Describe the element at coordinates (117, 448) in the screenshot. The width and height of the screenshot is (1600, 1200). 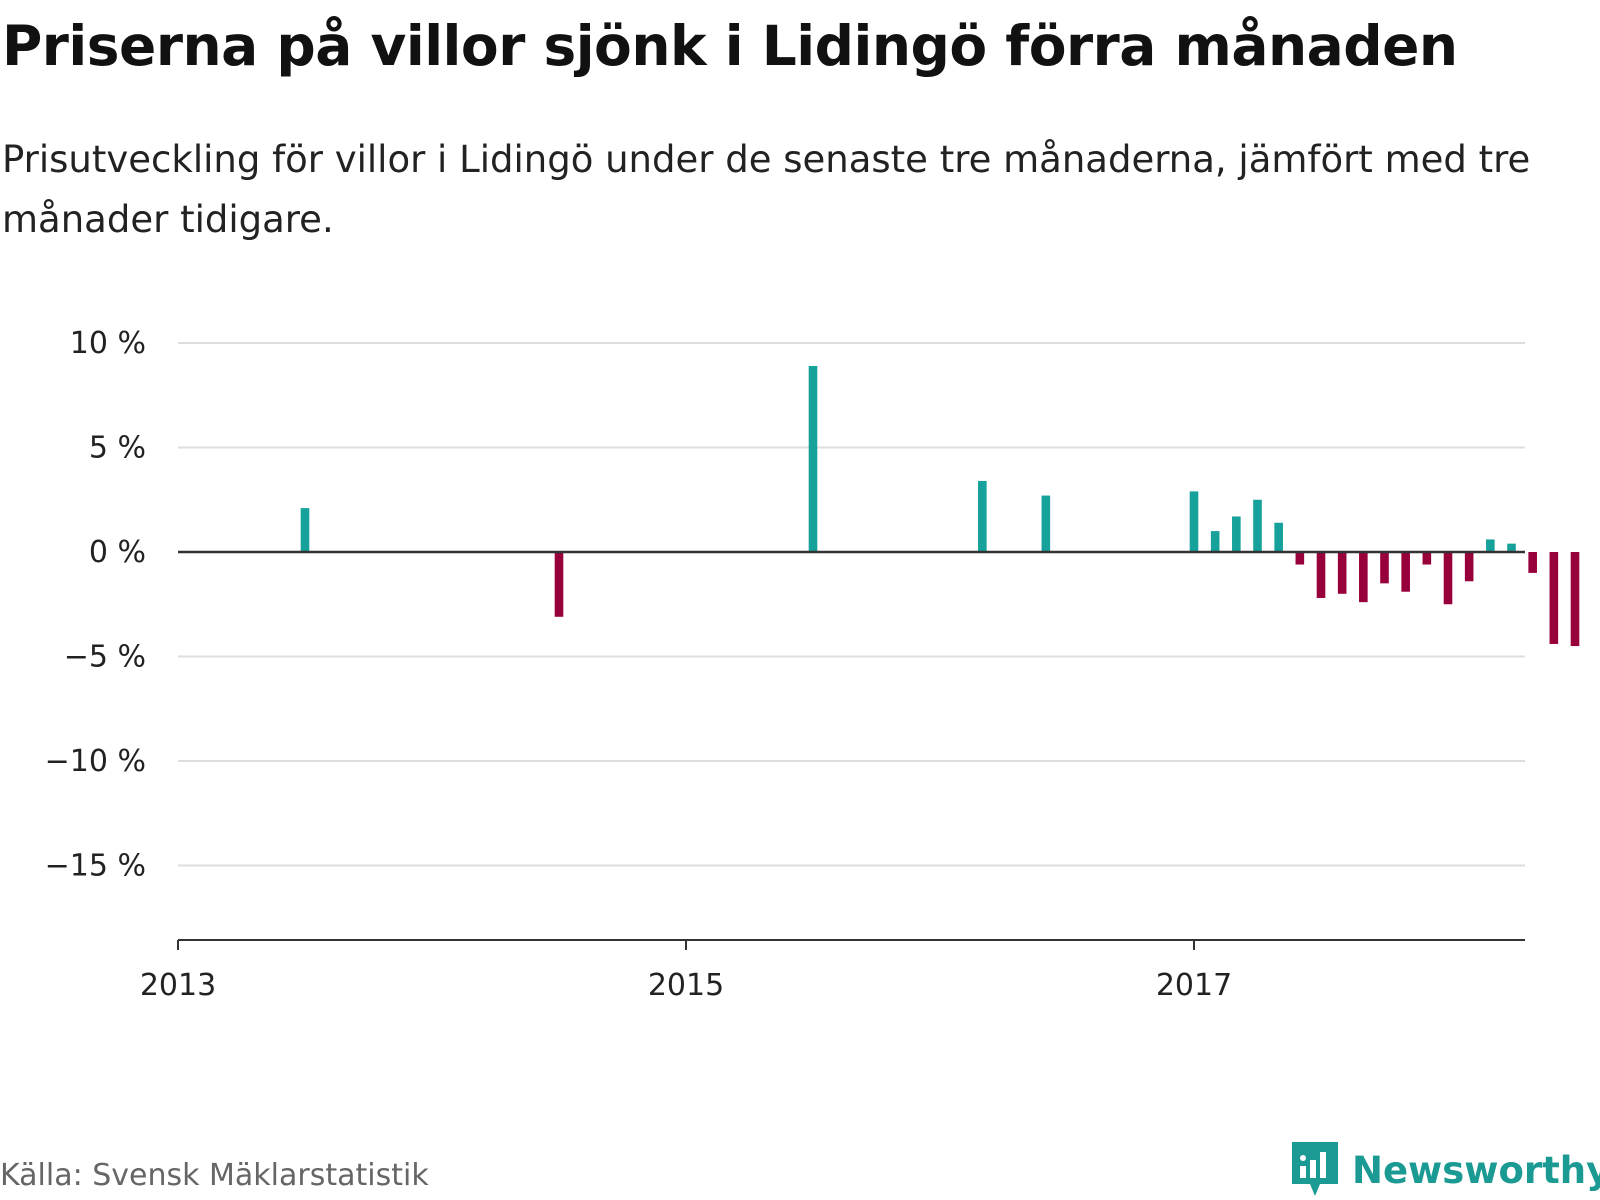
I see `y-tick-label: 5 %` at that location.